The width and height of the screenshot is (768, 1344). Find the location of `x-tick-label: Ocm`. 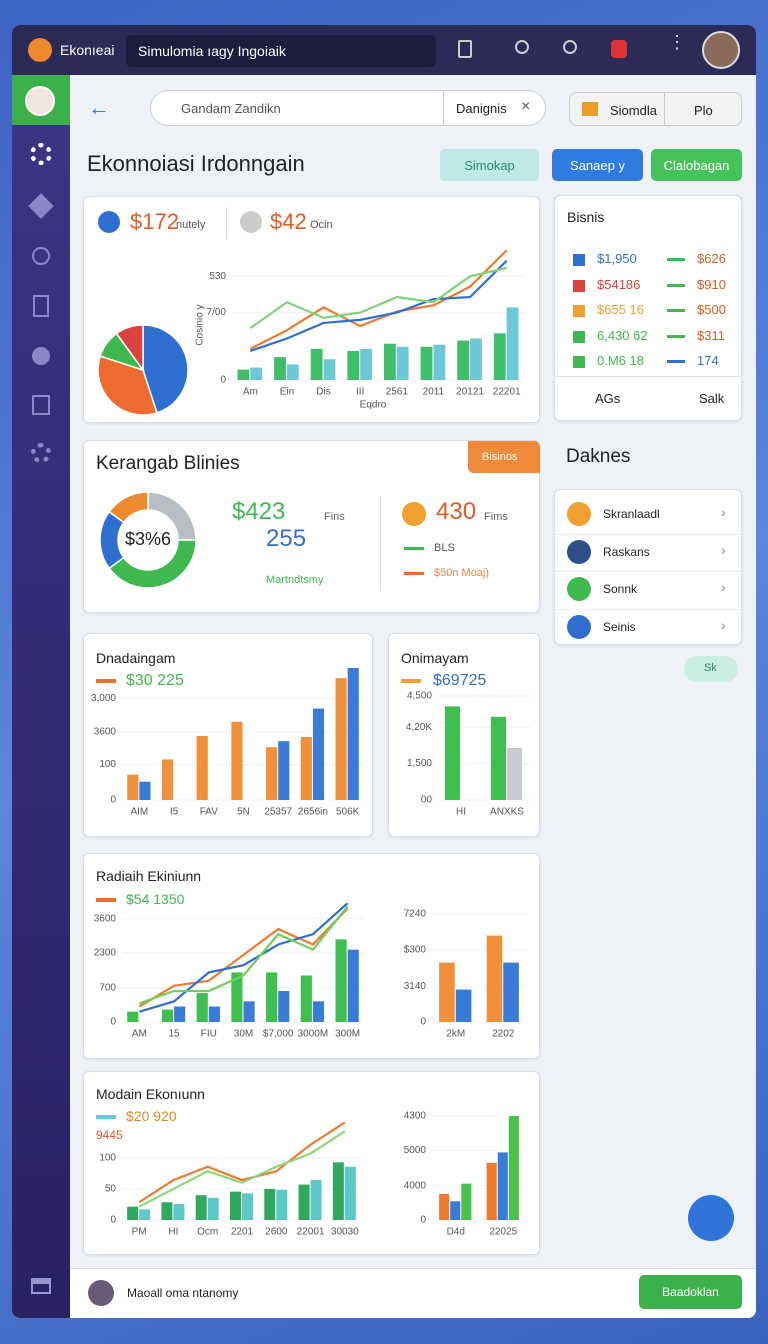

x-tick-label: Ocm is located at coordinates (207, 1232).